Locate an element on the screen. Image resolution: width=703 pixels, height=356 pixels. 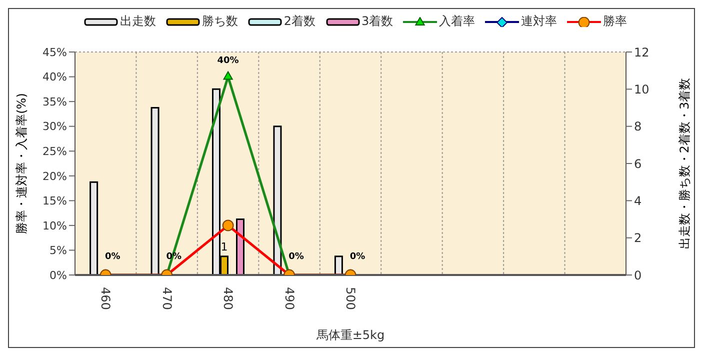
x-tick-label: 480 is located at coordinates (228, 298).